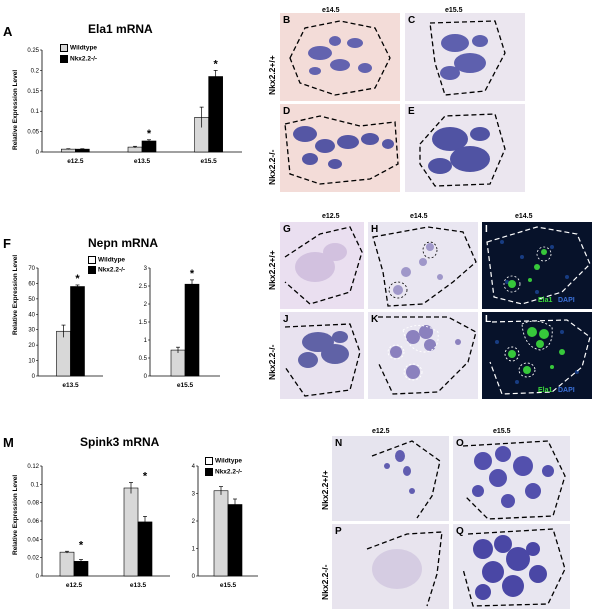  I want to click on y-tick-label: 0.25, so click(33, 51).